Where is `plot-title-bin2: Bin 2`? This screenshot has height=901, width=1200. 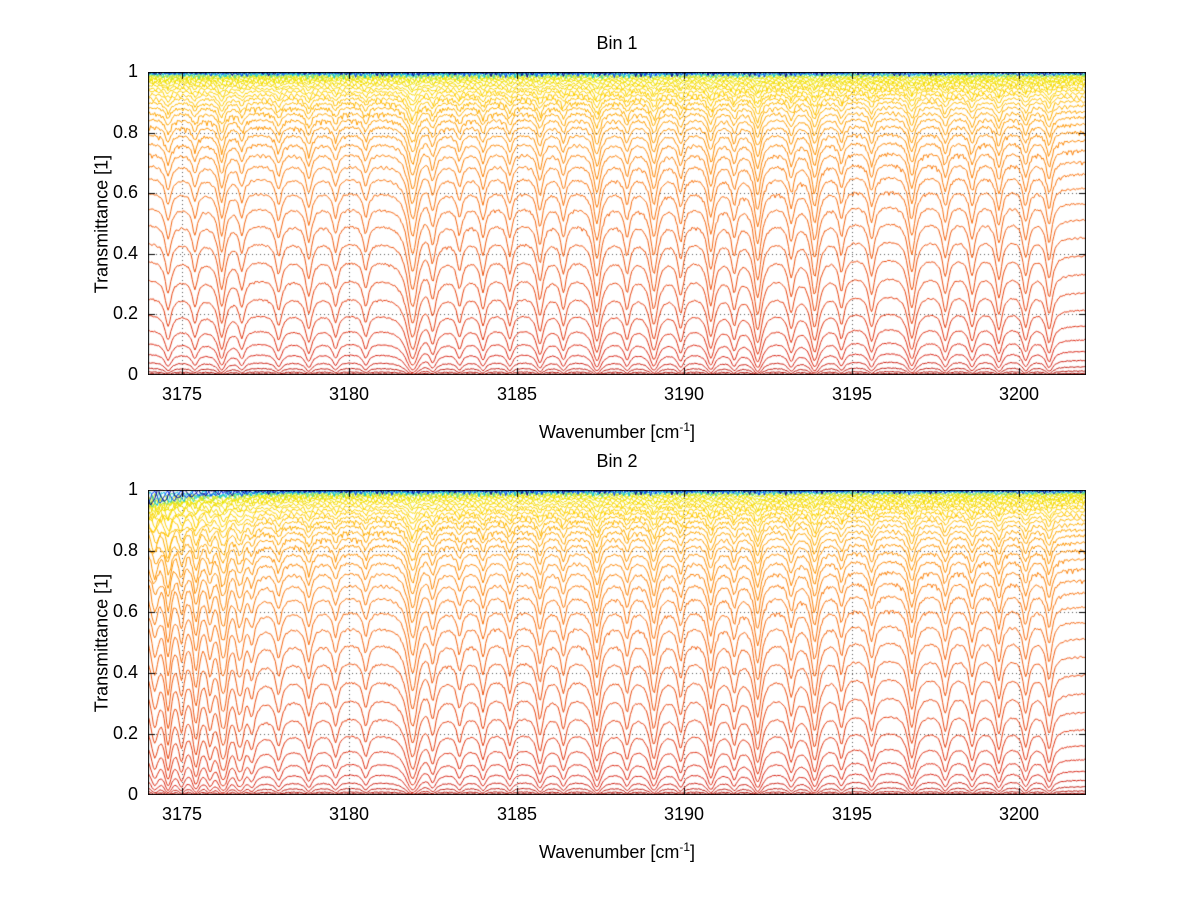
plot-title-bin2: Bin 2 is located at coordinates (617, 461).